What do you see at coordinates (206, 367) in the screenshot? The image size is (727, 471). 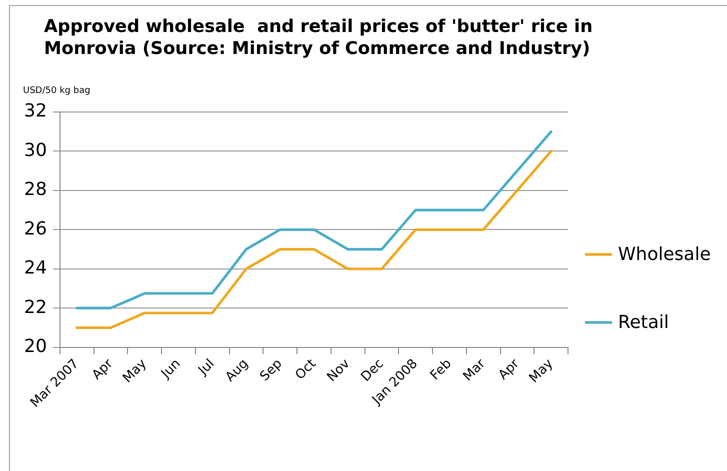 I see `x-tick-label: Jul` at bounding box center [206, 367].